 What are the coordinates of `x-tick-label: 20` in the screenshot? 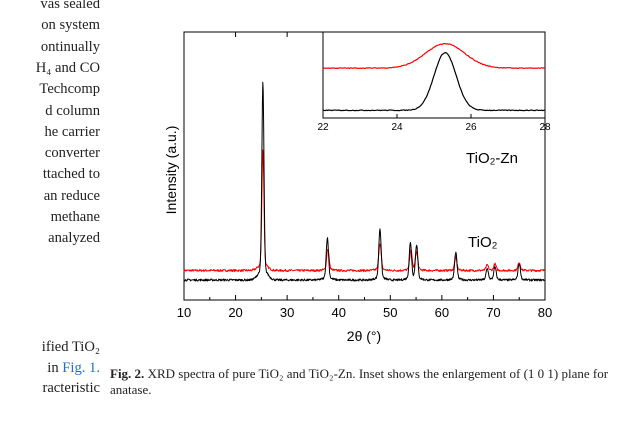 It's located at (235, 312).